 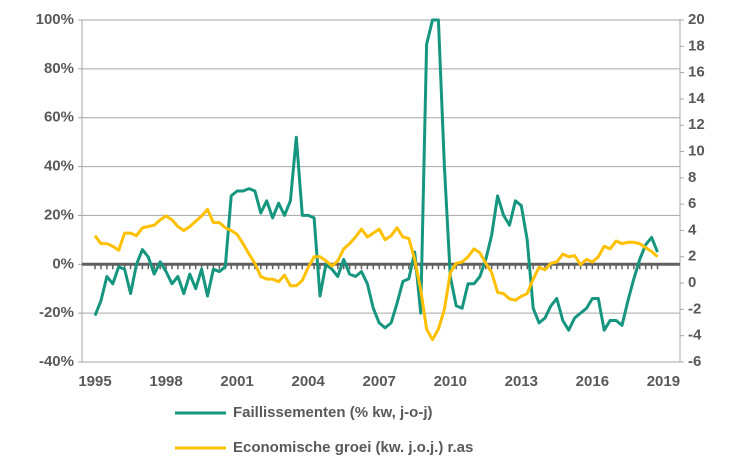 What do you see at coordinates (332, 412) in the screenshot?
I see `legend-label: Faillissementen (% kw, j-o-j)` at bounding box center [332, 412].